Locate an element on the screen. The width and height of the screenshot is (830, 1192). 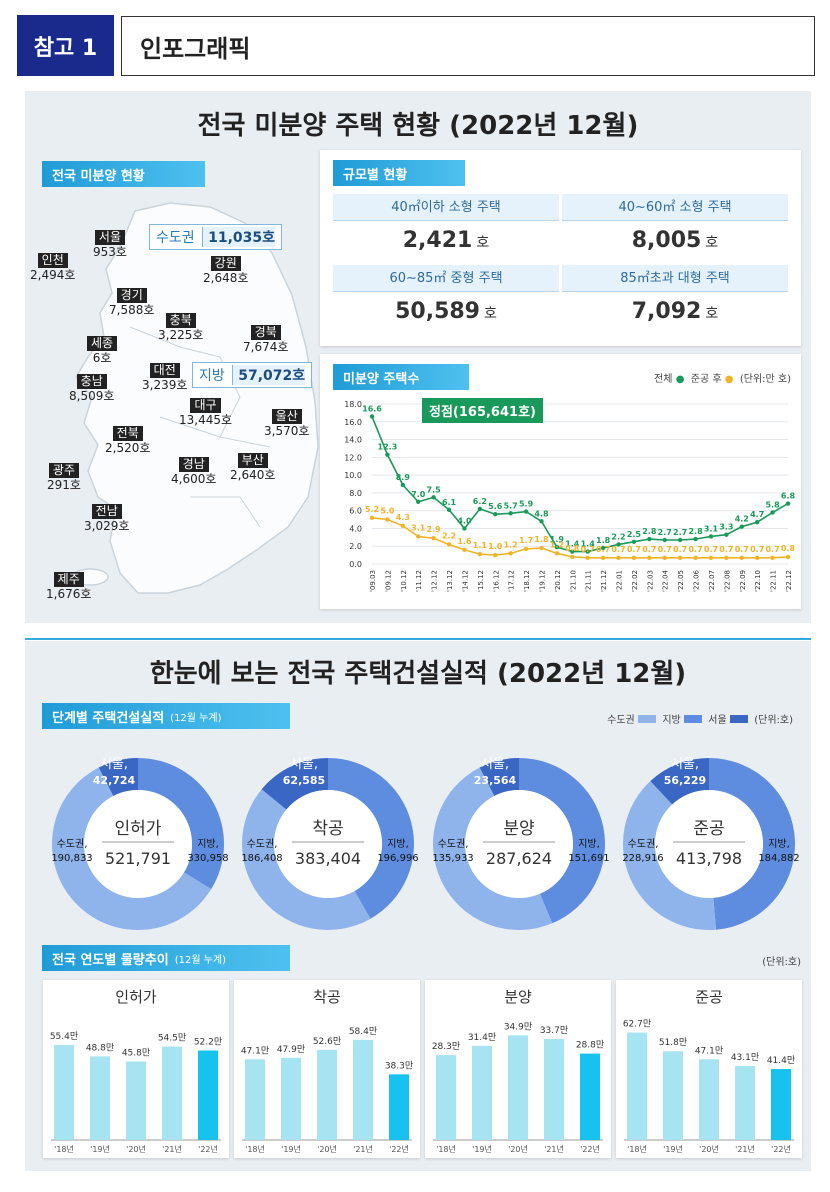
capital-value: 11,035호 is located at coordinates (238, 237).